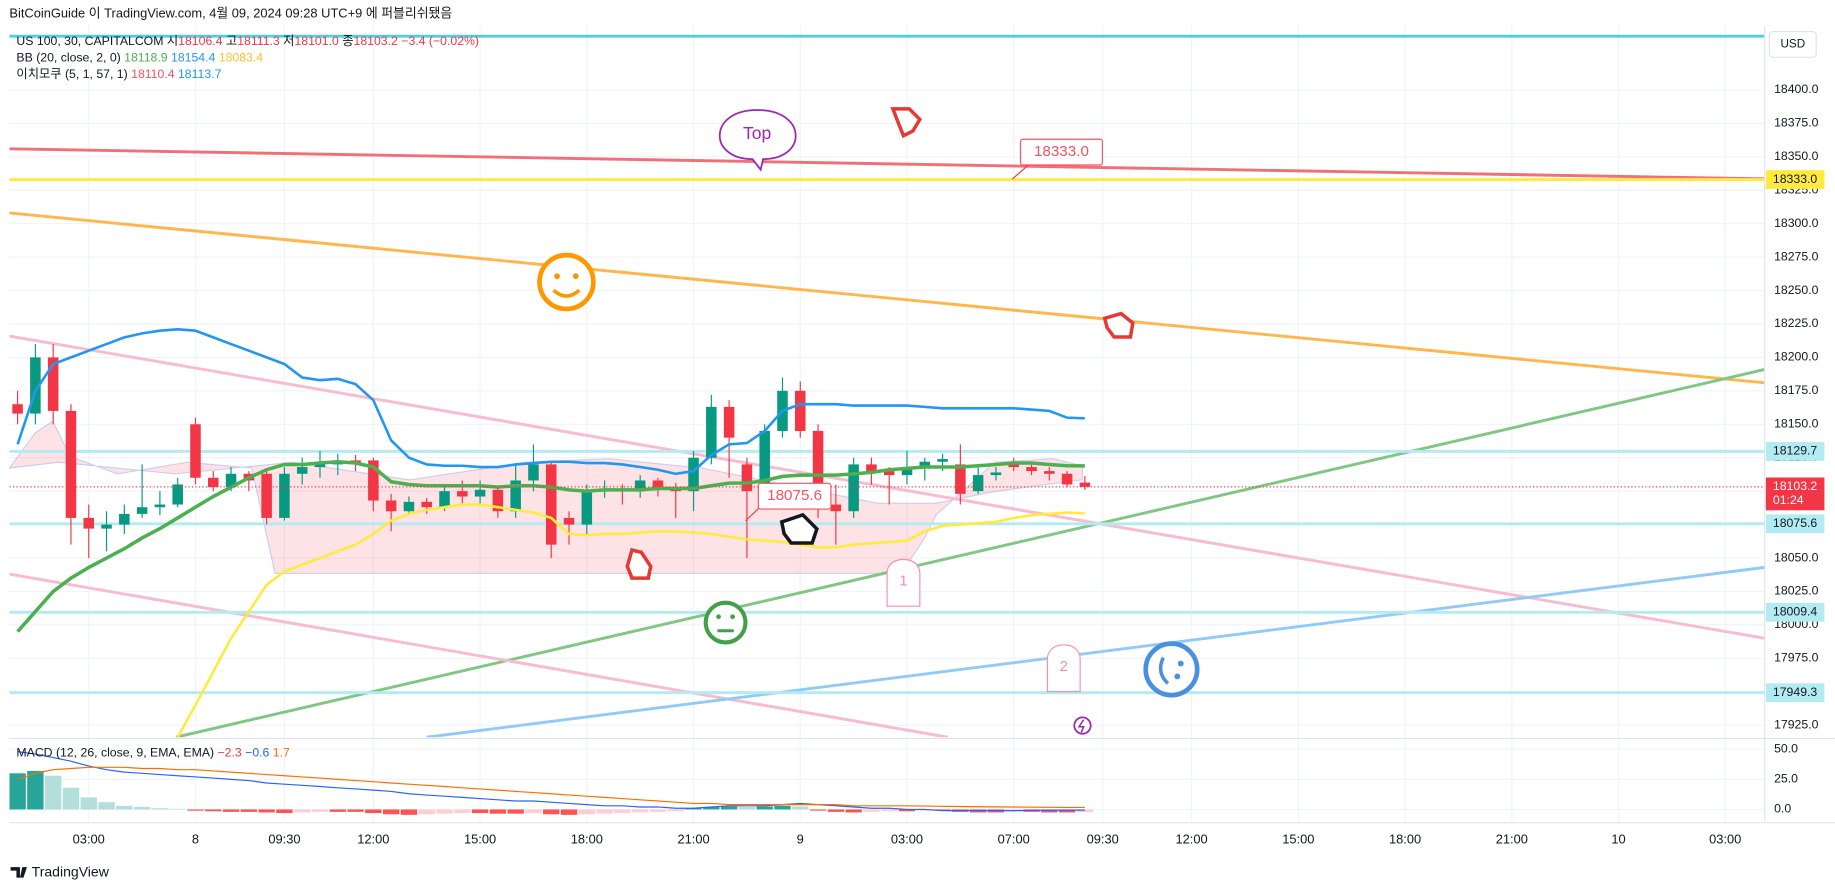  What do you see at coordinates (18, 872) in the screenshot?
I see `logo` at bounding box center [18, 872].